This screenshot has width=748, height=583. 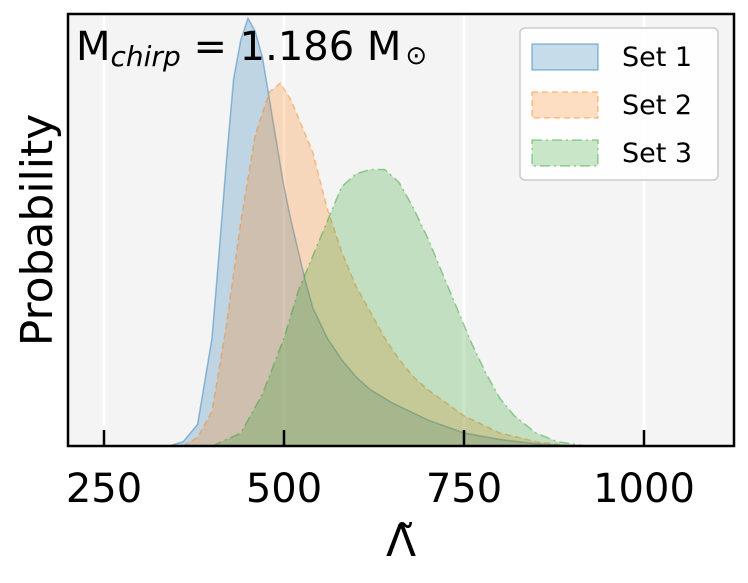 I want to click on legend-box, so click(x=619, y=104).